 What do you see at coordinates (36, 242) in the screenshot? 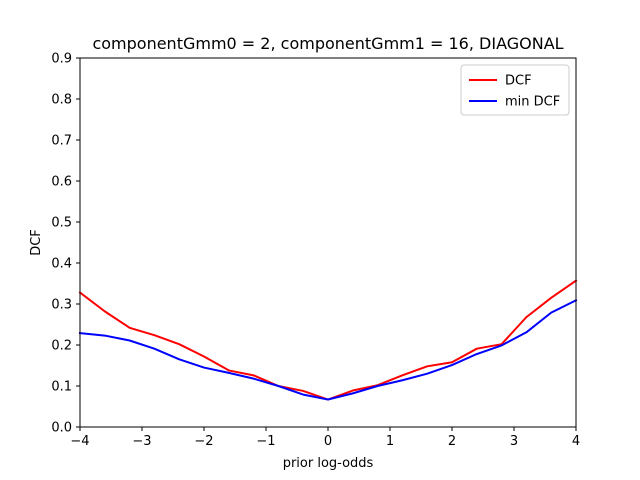
I see `y-axis-label: DCF` at bounding box center [36, 242].